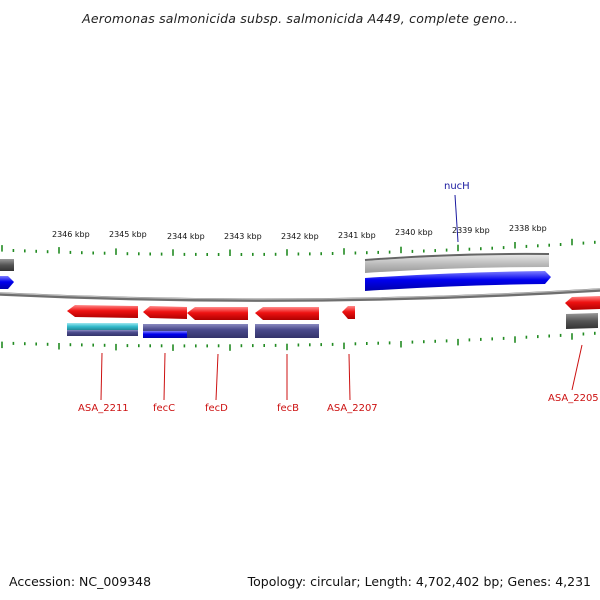 The width and height of the screenshot is (600, 600). I want to click on genome-backbone, so click(300, 295).